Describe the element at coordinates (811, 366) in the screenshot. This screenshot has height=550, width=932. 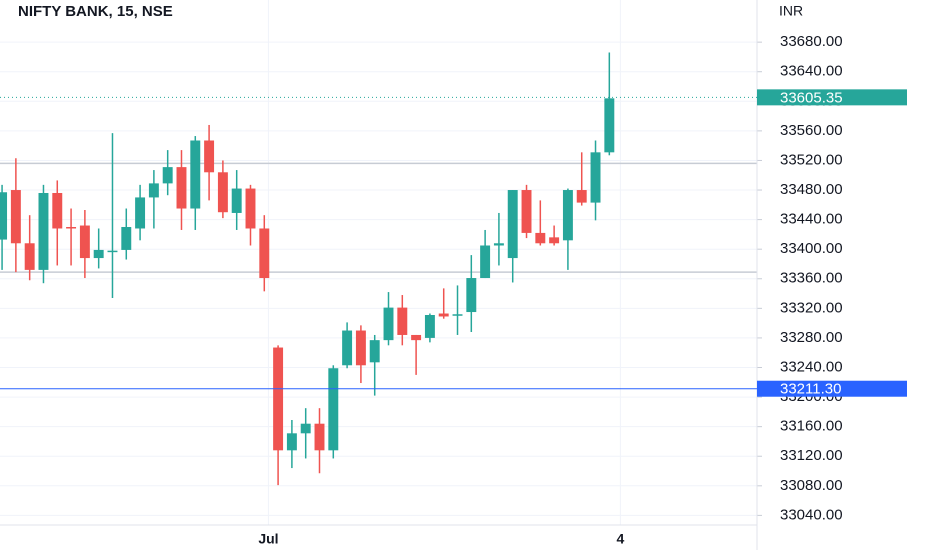
I see `y-tick-label: 33240.00` at that location.